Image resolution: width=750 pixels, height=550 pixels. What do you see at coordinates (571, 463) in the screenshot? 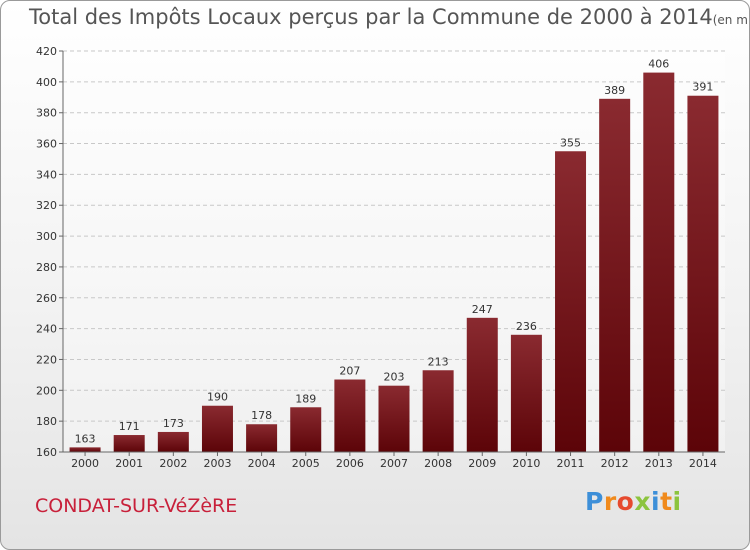
I see `x-tick-label-2011: 2011` at bounding box center [571, 463].